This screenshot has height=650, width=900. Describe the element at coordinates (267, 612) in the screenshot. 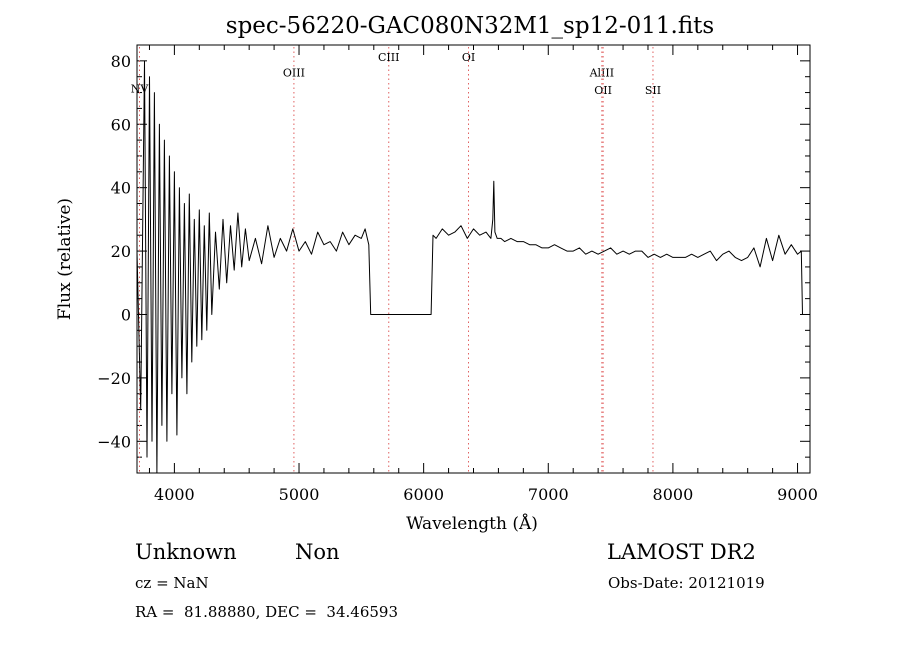

I see `coordinates: RA = 81.88880, DEC = 34.46593` at that location.